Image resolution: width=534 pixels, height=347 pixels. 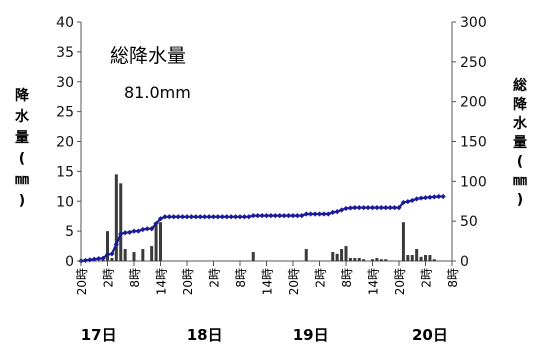 I want to click on right-axis-label-char: 総, so click(x=520, y=85).